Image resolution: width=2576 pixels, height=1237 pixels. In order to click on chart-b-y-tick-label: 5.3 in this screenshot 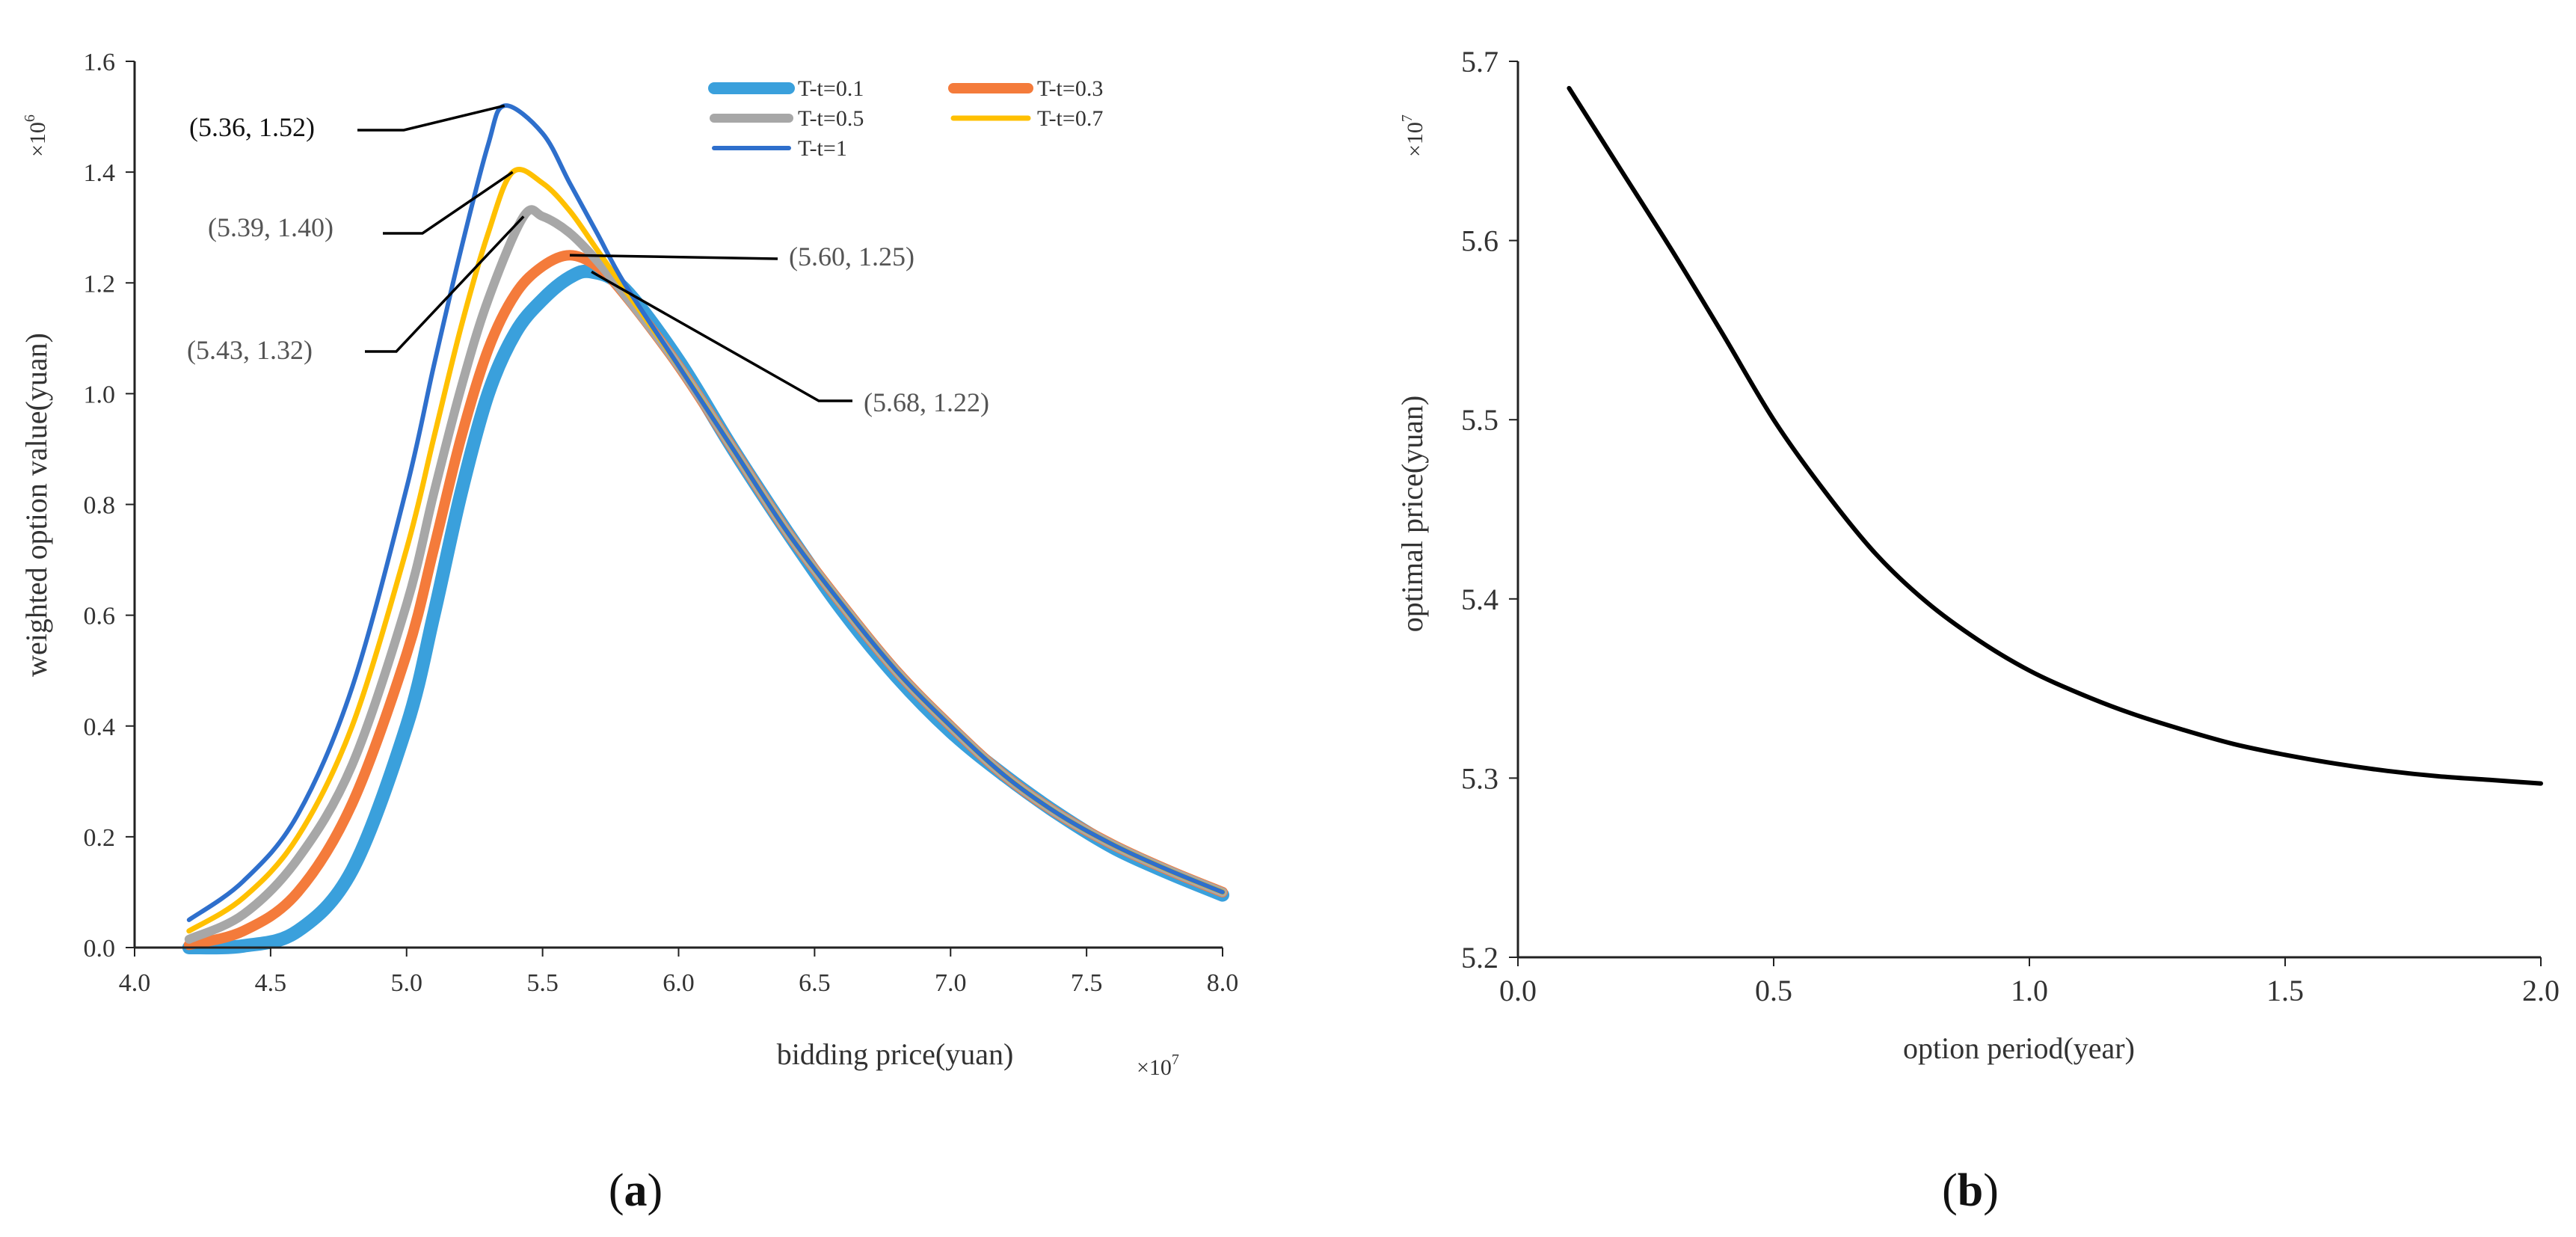, I will do `click(1479, 778)`.